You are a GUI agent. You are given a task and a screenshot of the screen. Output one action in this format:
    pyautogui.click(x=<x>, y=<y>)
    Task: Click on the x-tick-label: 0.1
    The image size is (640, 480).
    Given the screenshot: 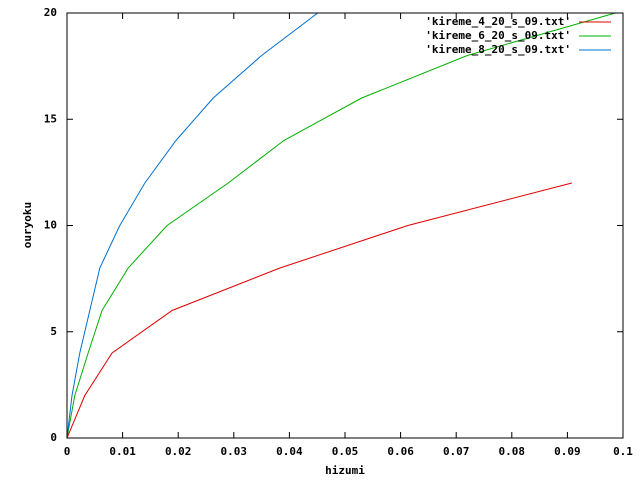 What is the action you would take?
    pyautogui.click(x=623, y=451)
    